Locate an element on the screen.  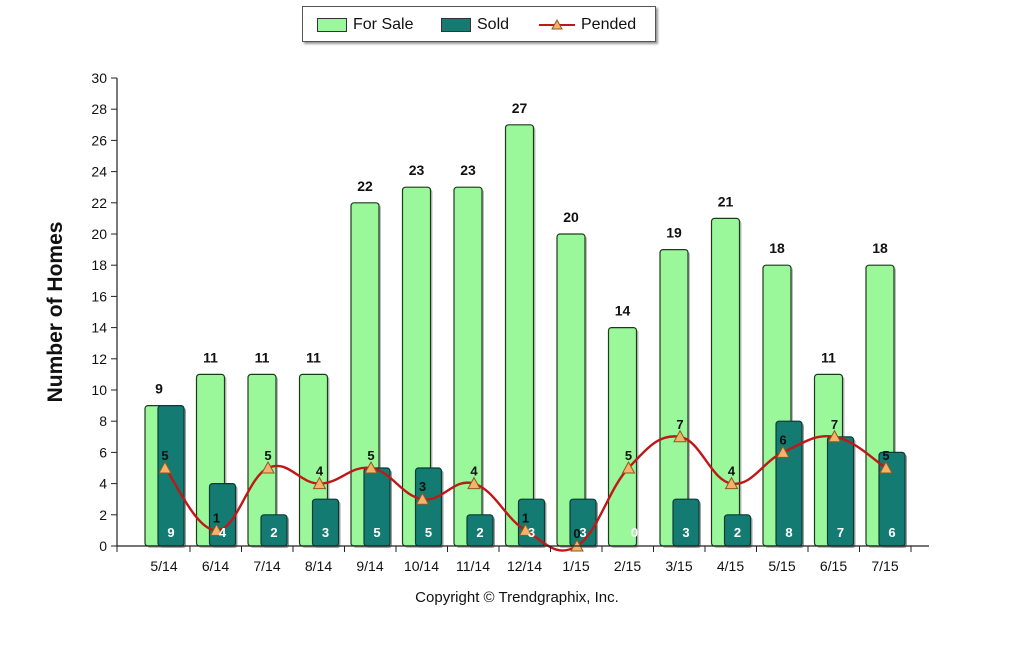
for-sale-data-label: 20 is located at coordinates (571, 217).